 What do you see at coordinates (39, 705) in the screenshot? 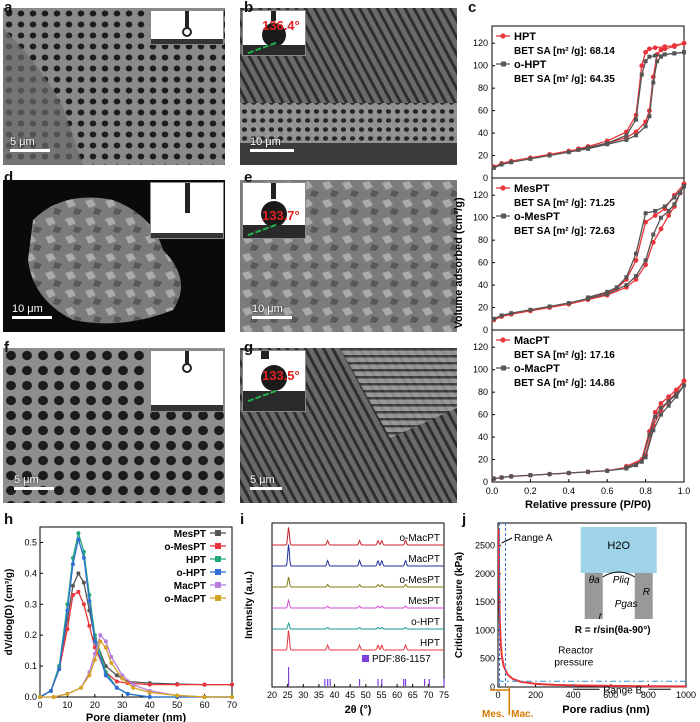
I see `x-tick-label: 0` at bounding box center [39, 705].